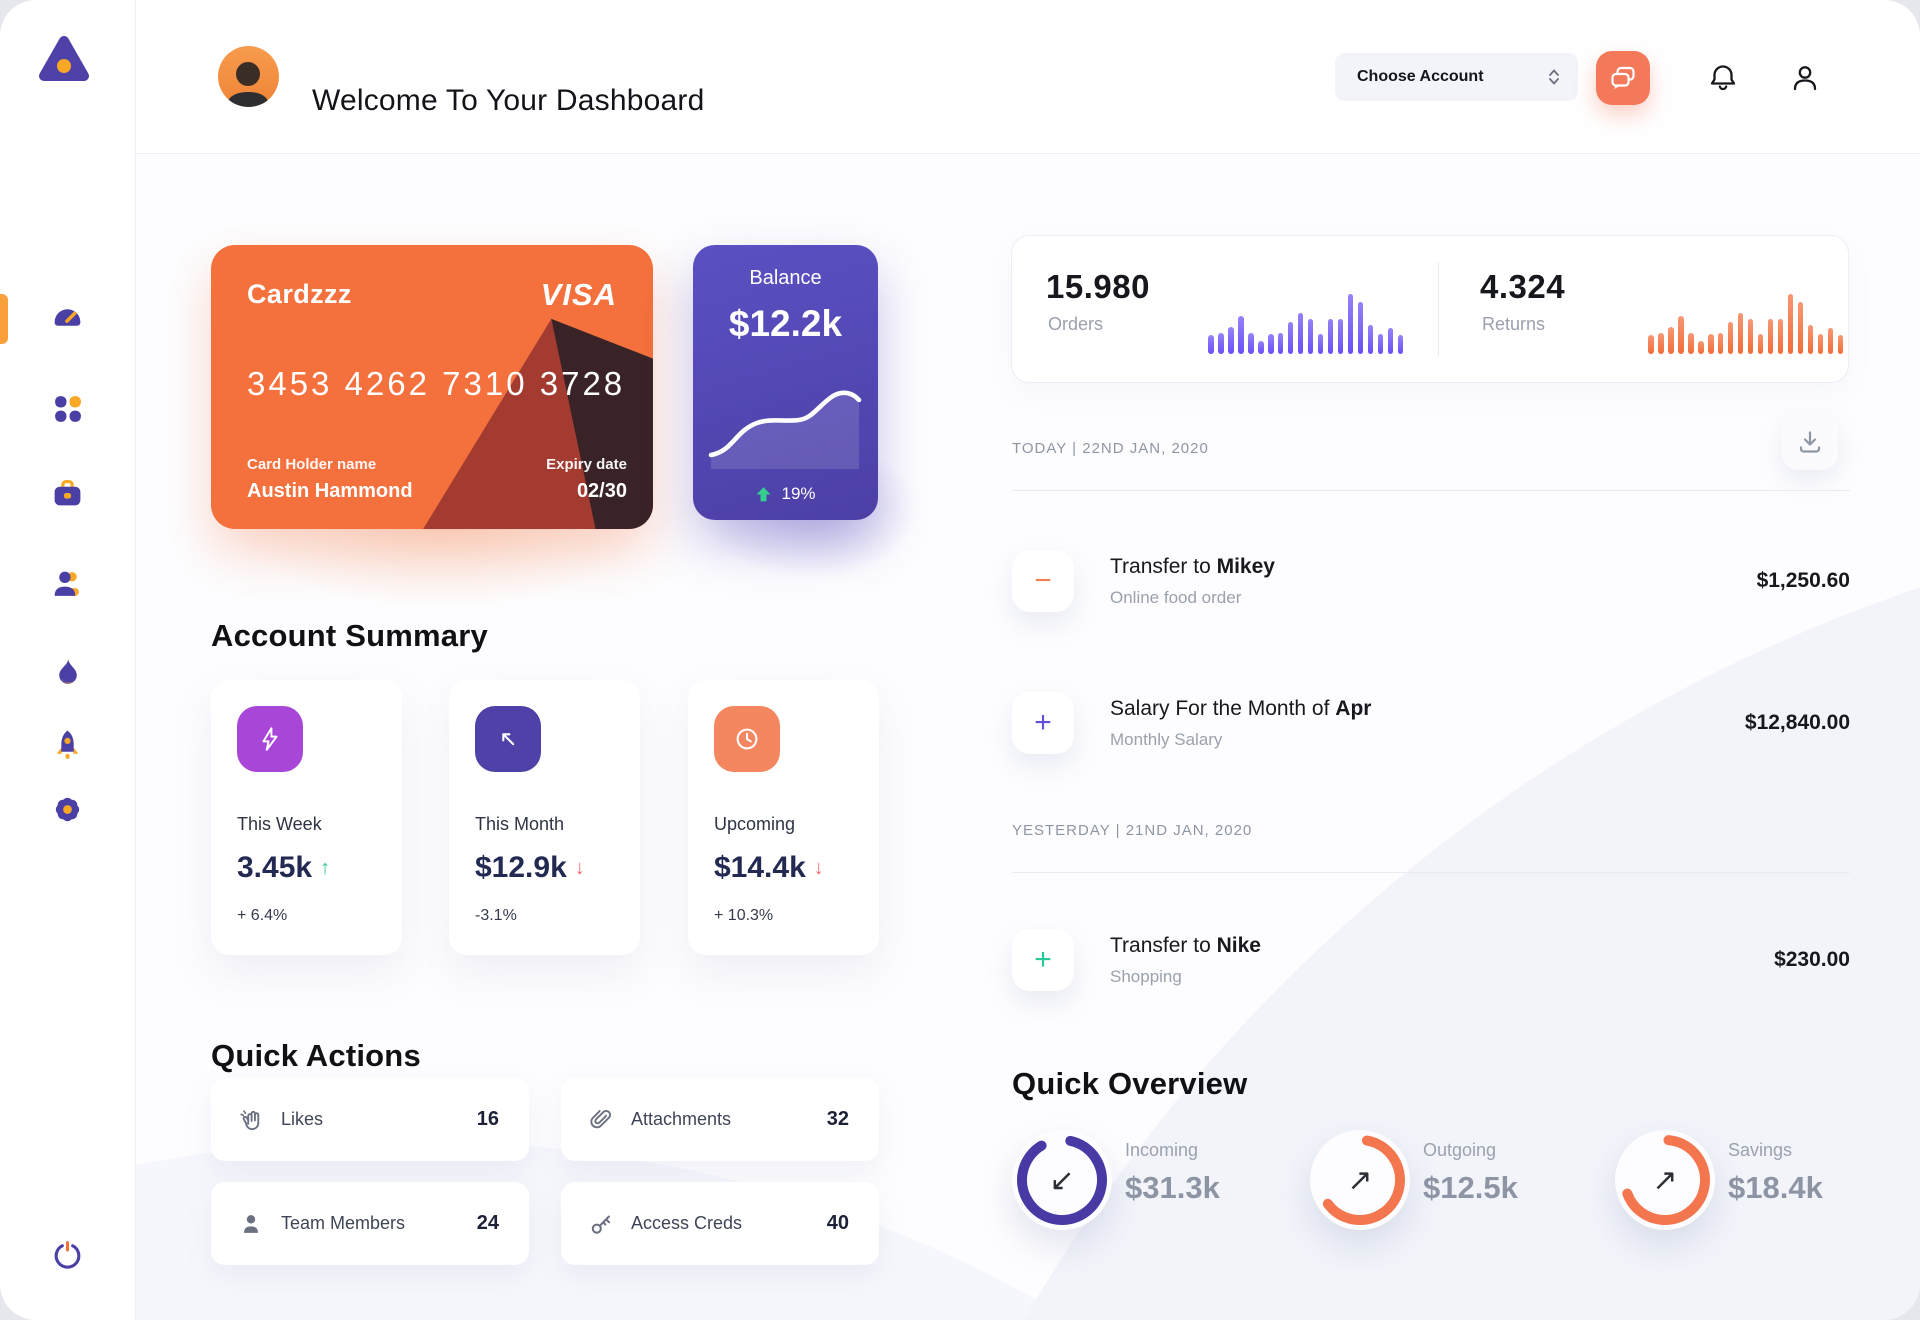  What do you see at coordinates (578, 294) in the screenshot?
I see `visa-logo: VISA` at bounding box center [578, 294].